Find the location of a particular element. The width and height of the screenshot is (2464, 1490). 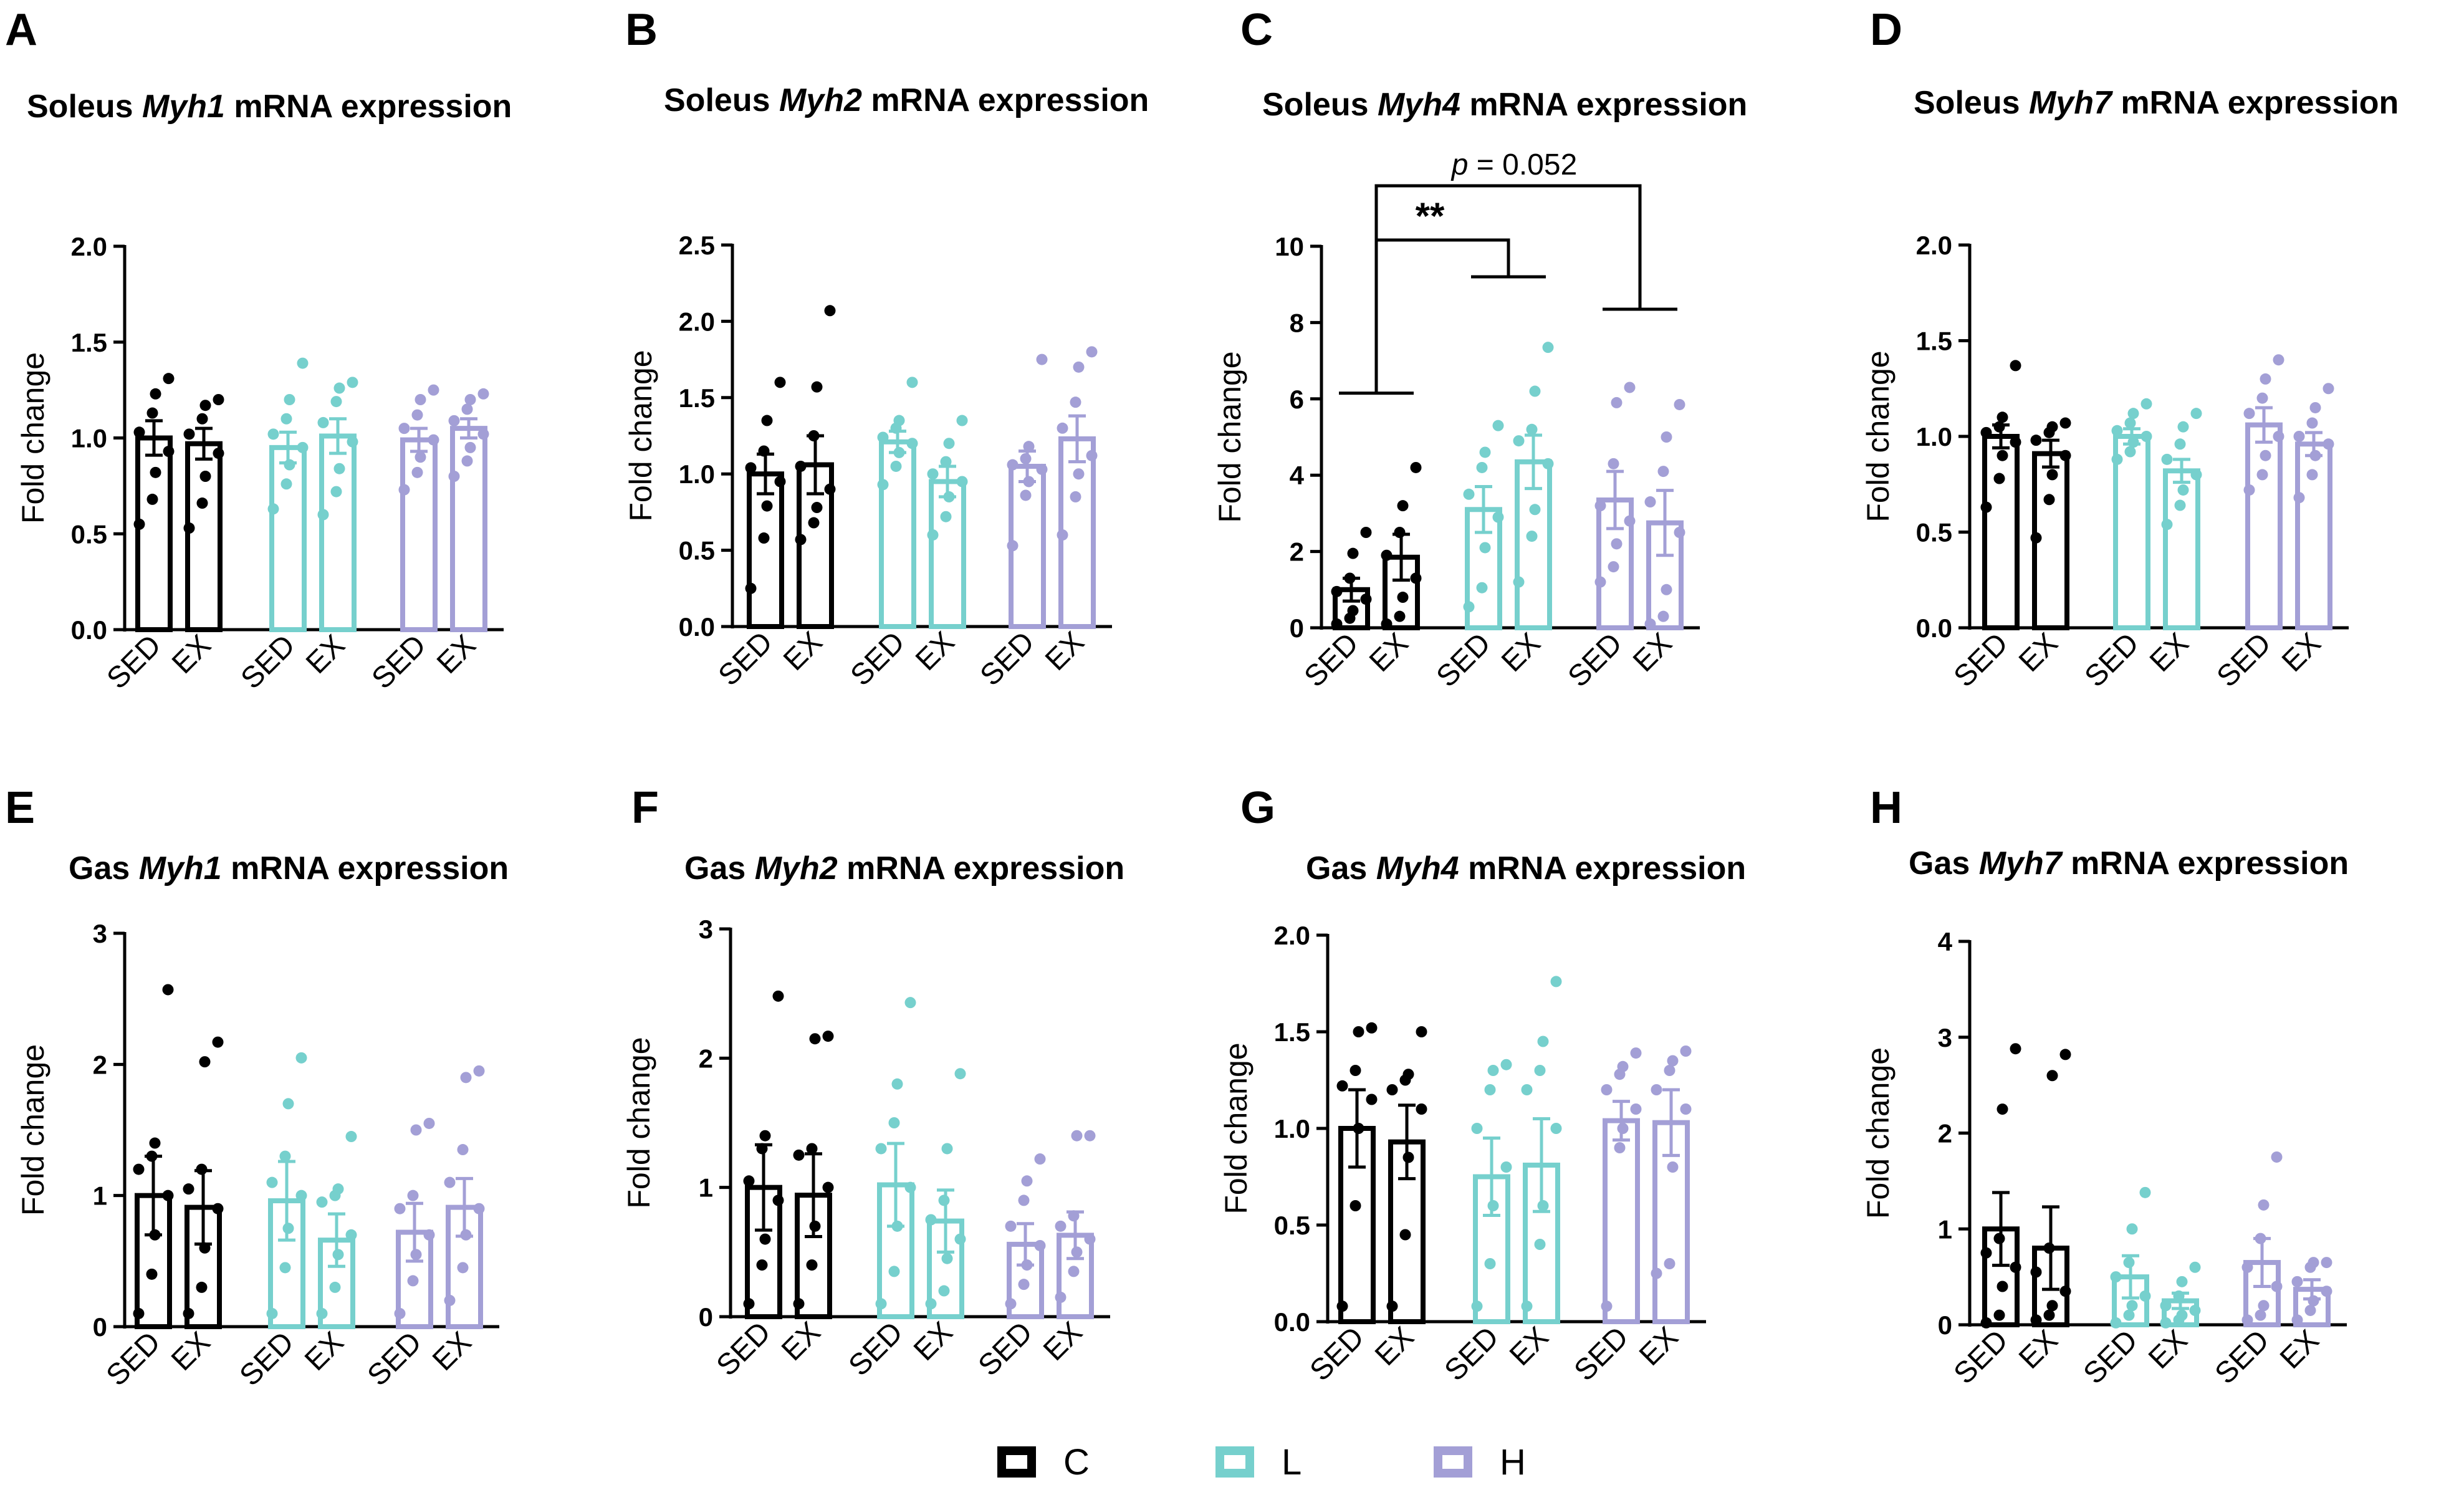

bar is located at coordinates (2001, 532).